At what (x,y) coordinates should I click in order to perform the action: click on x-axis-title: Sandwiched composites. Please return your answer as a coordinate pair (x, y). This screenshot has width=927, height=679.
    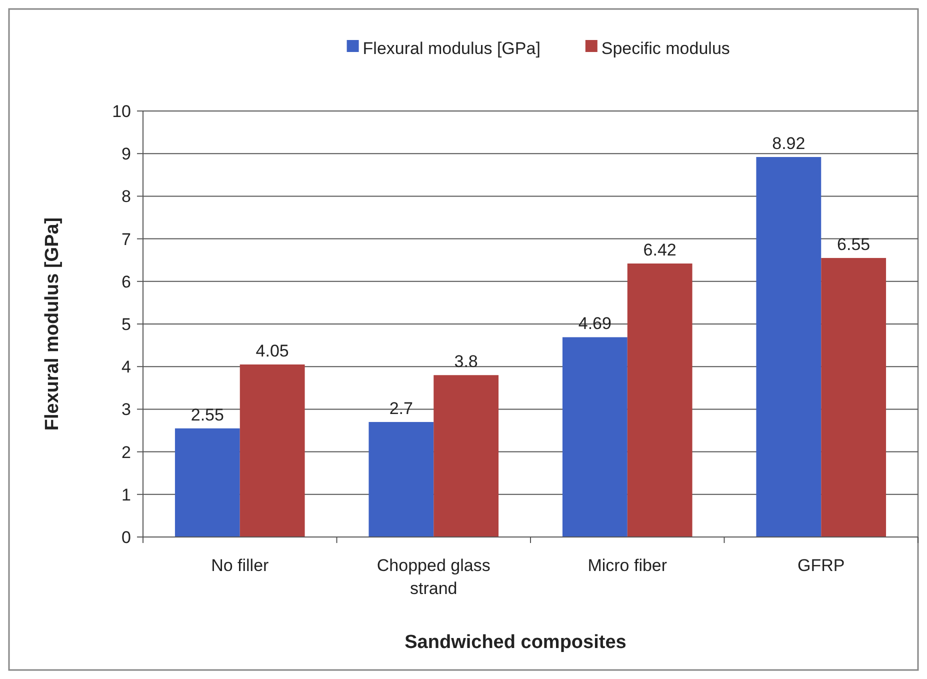
    Looking at the image, I should click on (515, 642).